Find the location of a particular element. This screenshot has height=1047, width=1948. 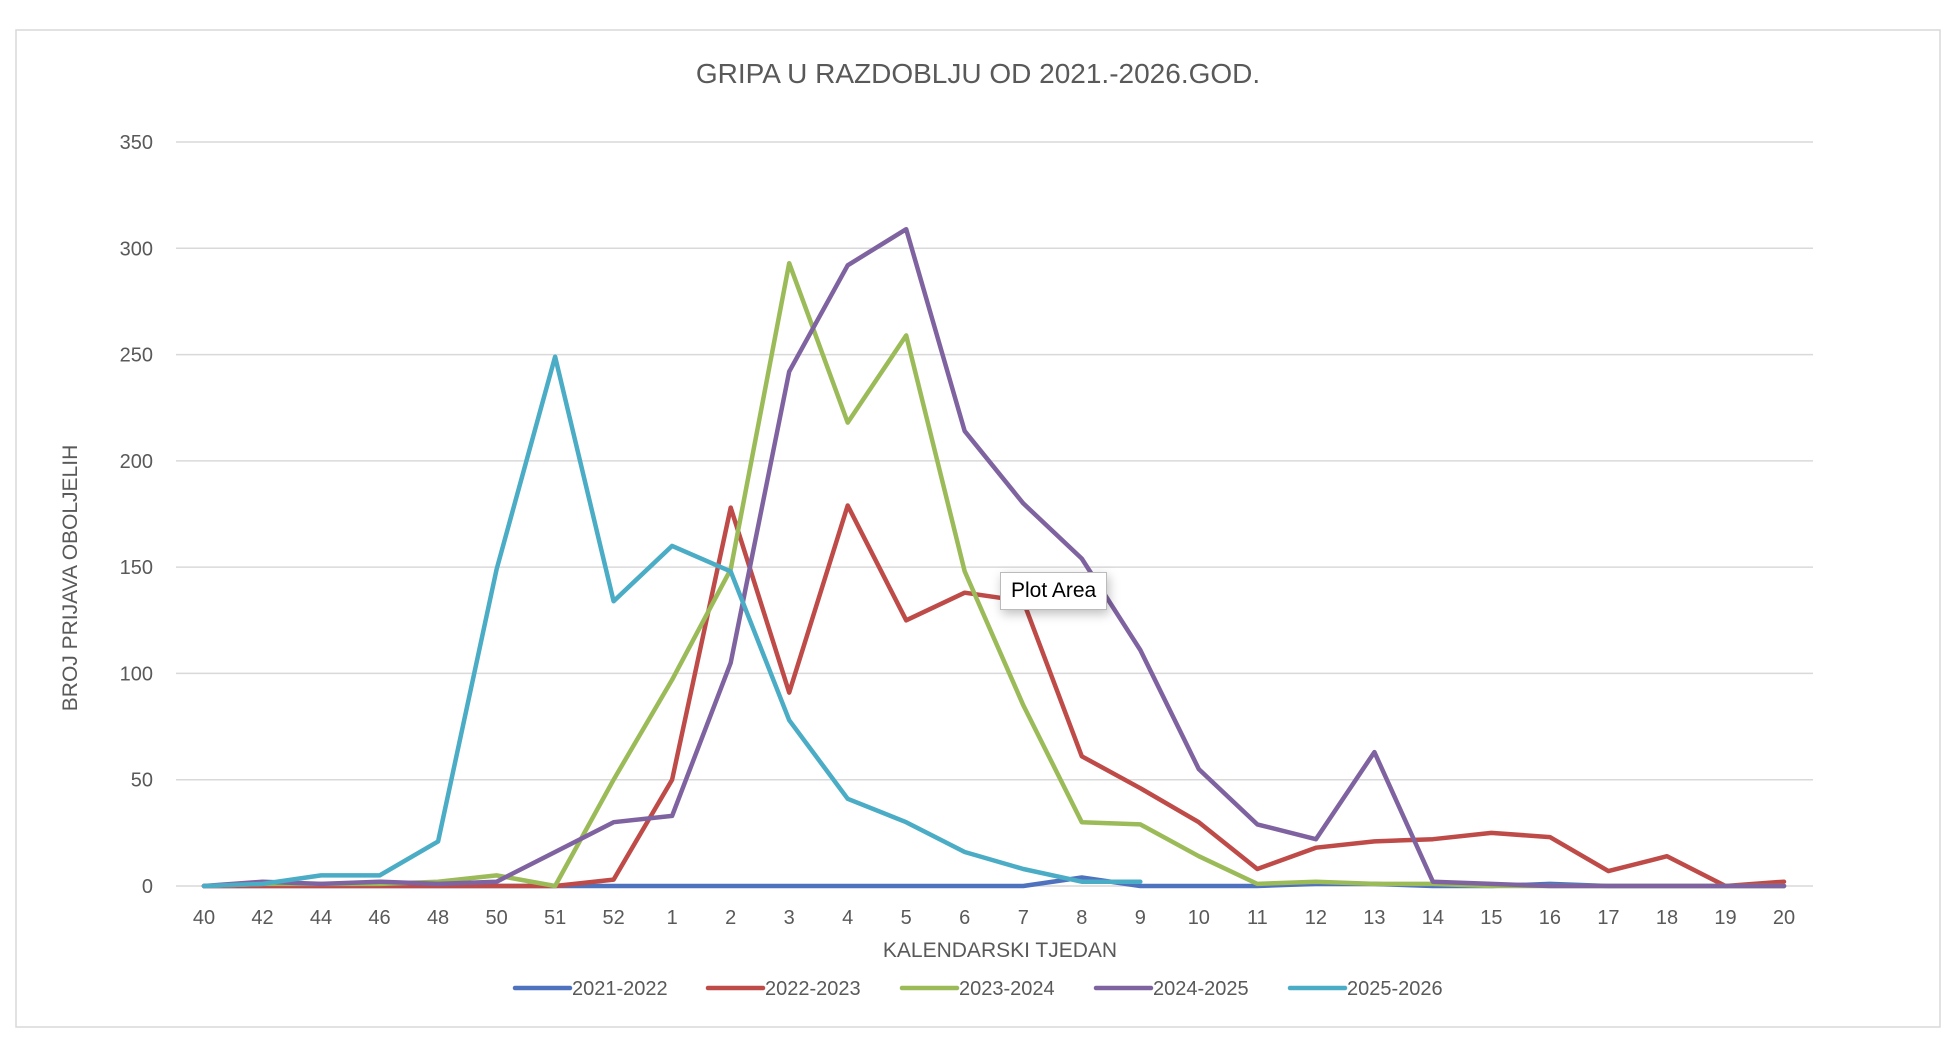

x-tick-label: 1 is located at coordinates (672, 918).